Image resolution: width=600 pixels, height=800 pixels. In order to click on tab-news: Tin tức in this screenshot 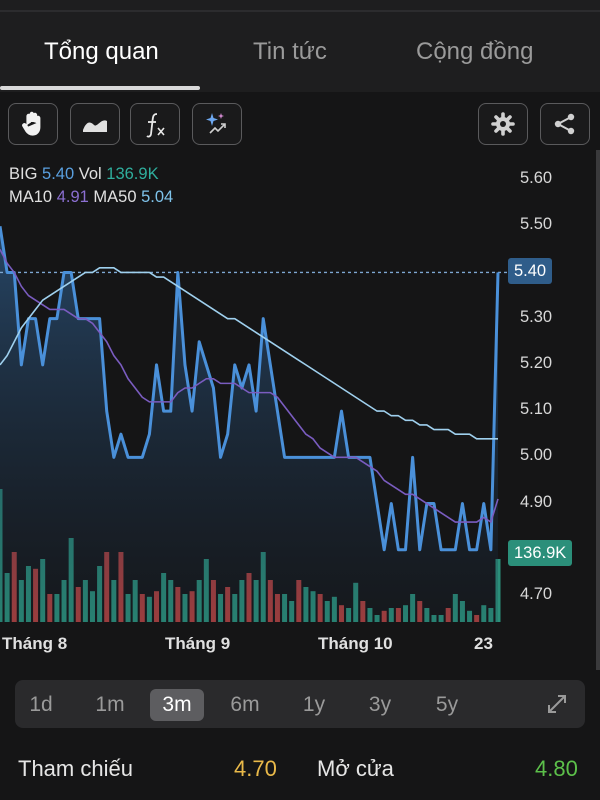, I will do `click(290, 51)`.